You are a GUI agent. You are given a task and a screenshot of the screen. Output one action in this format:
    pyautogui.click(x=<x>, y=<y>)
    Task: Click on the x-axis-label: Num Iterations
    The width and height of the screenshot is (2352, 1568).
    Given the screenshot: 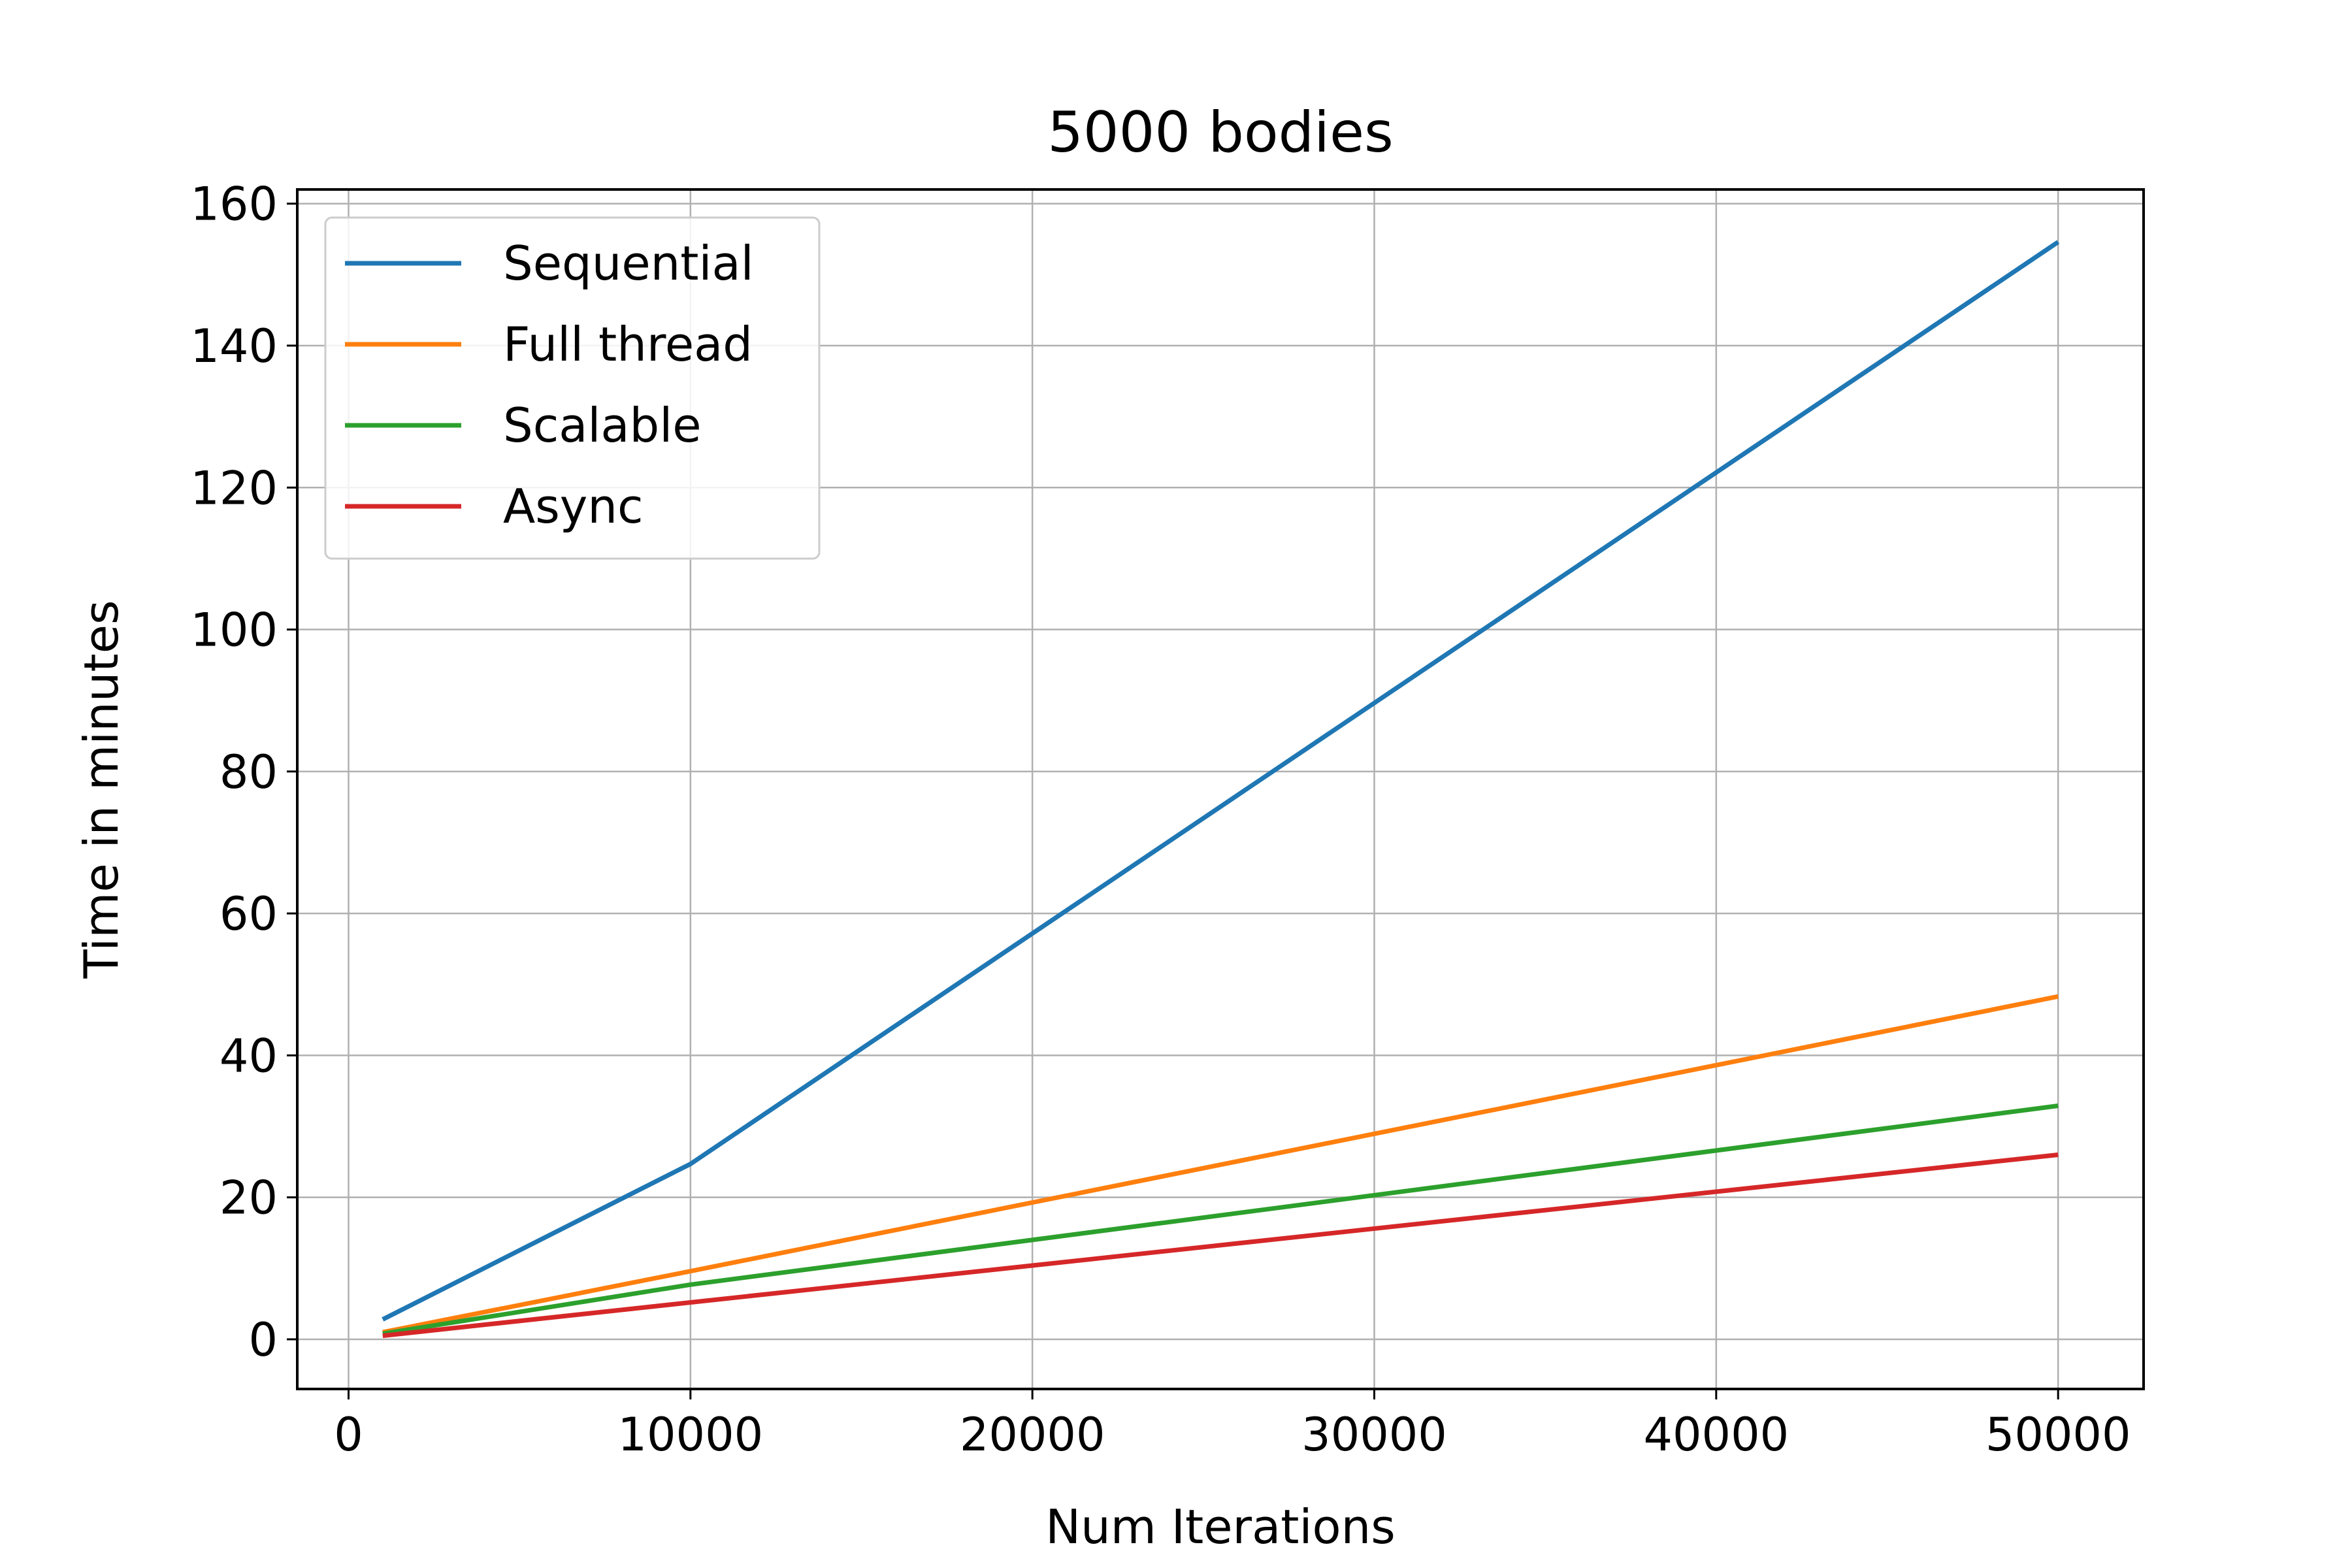 What is the action you would take?
    pyautogui.click(x=1220, y=1526)
    